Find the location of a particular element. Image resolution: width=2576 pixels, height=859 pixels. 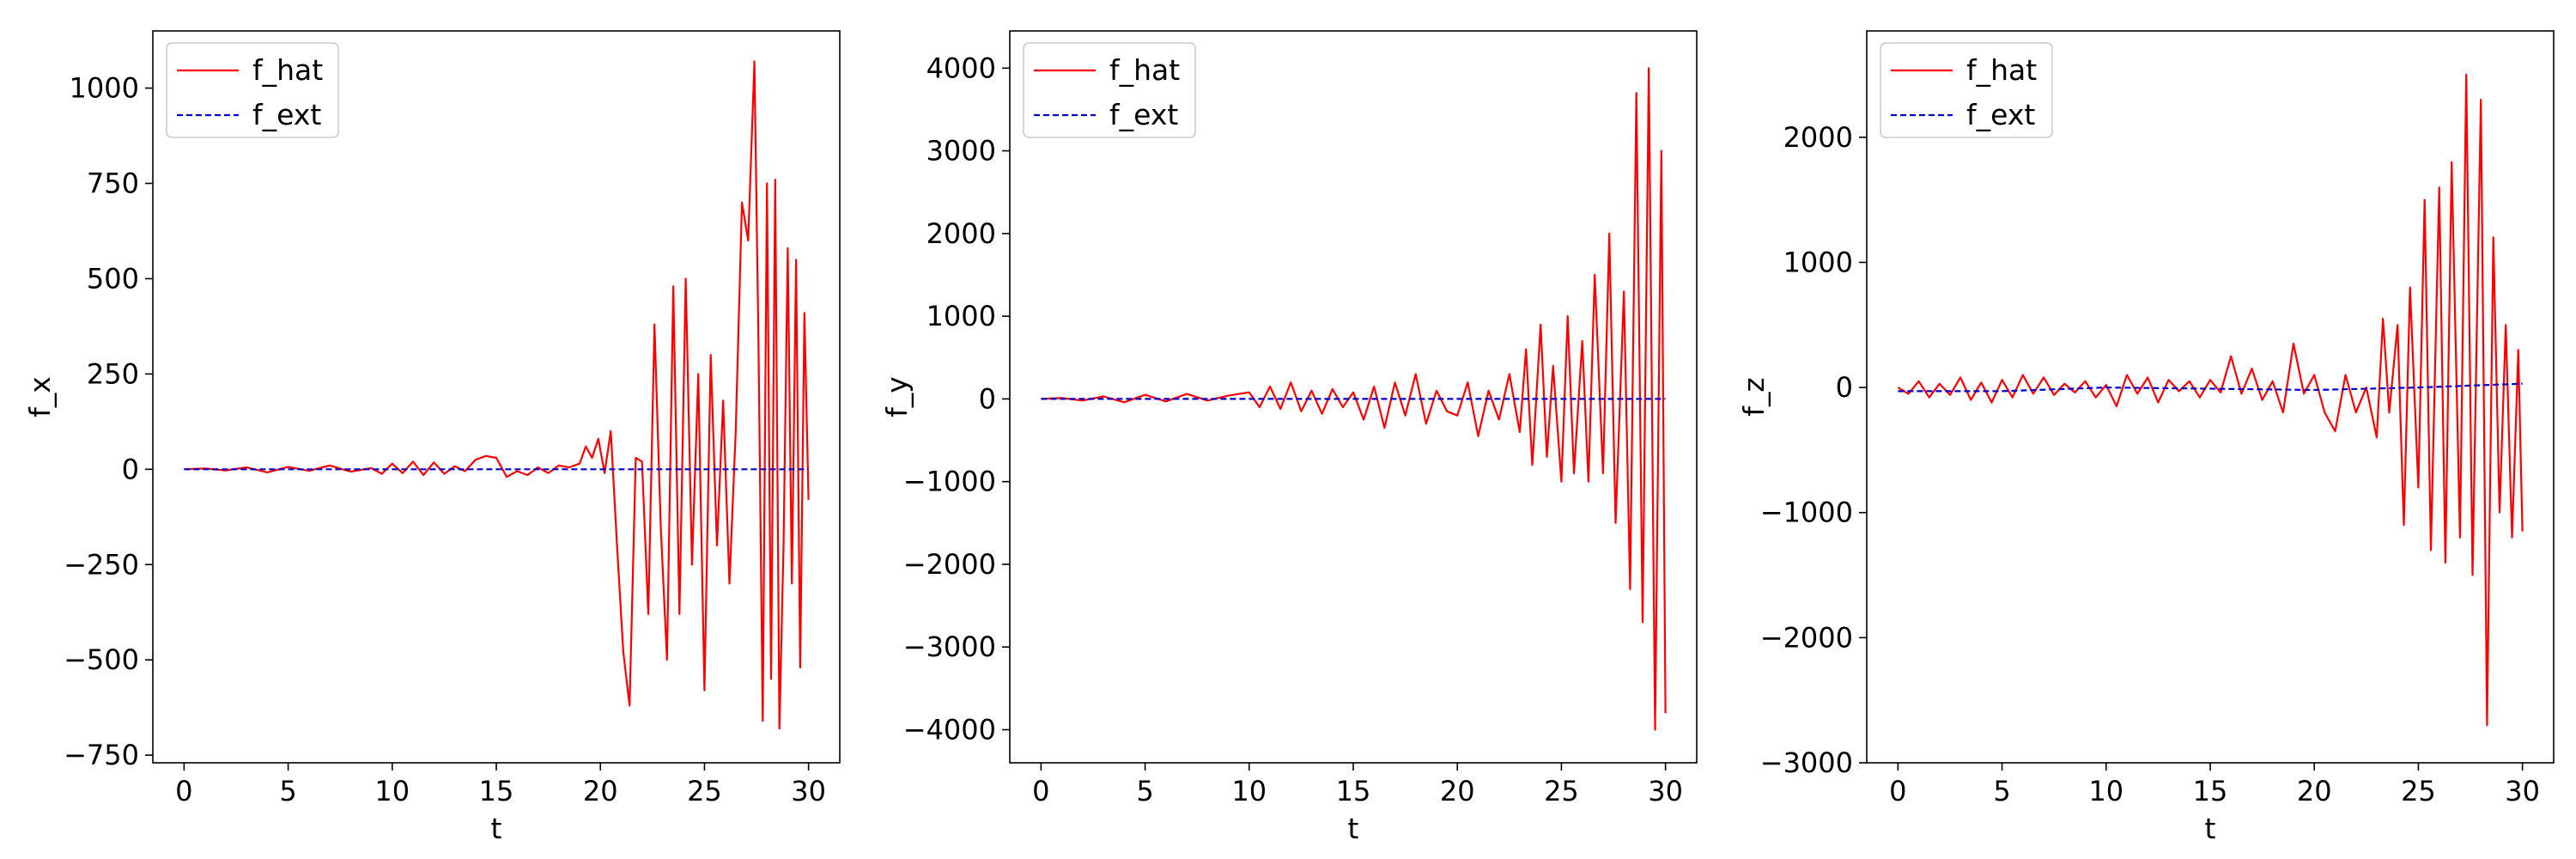

y-tick-label: −500 is located at coordinates (101, 659).